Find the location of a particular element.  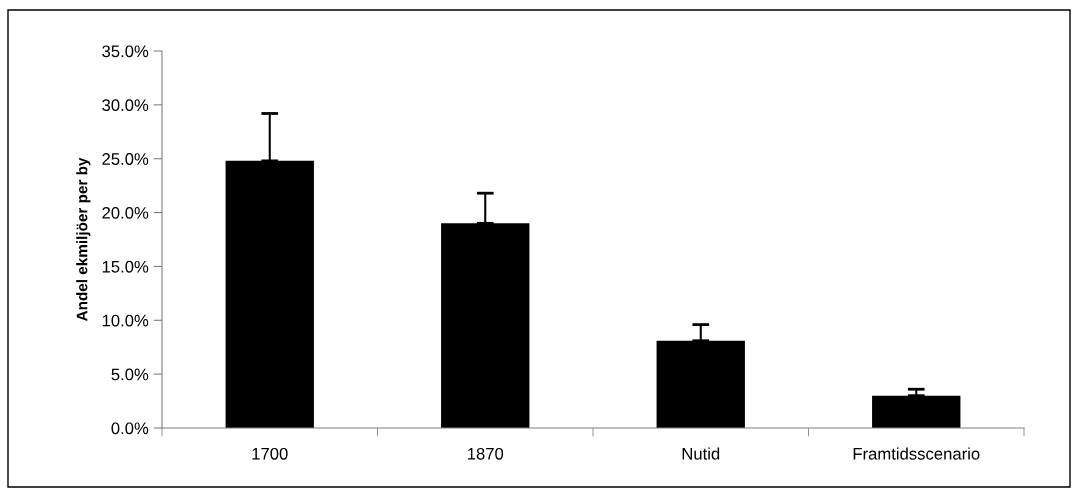

y-tick-label: 35.0% is located at coordinates (125, 51).